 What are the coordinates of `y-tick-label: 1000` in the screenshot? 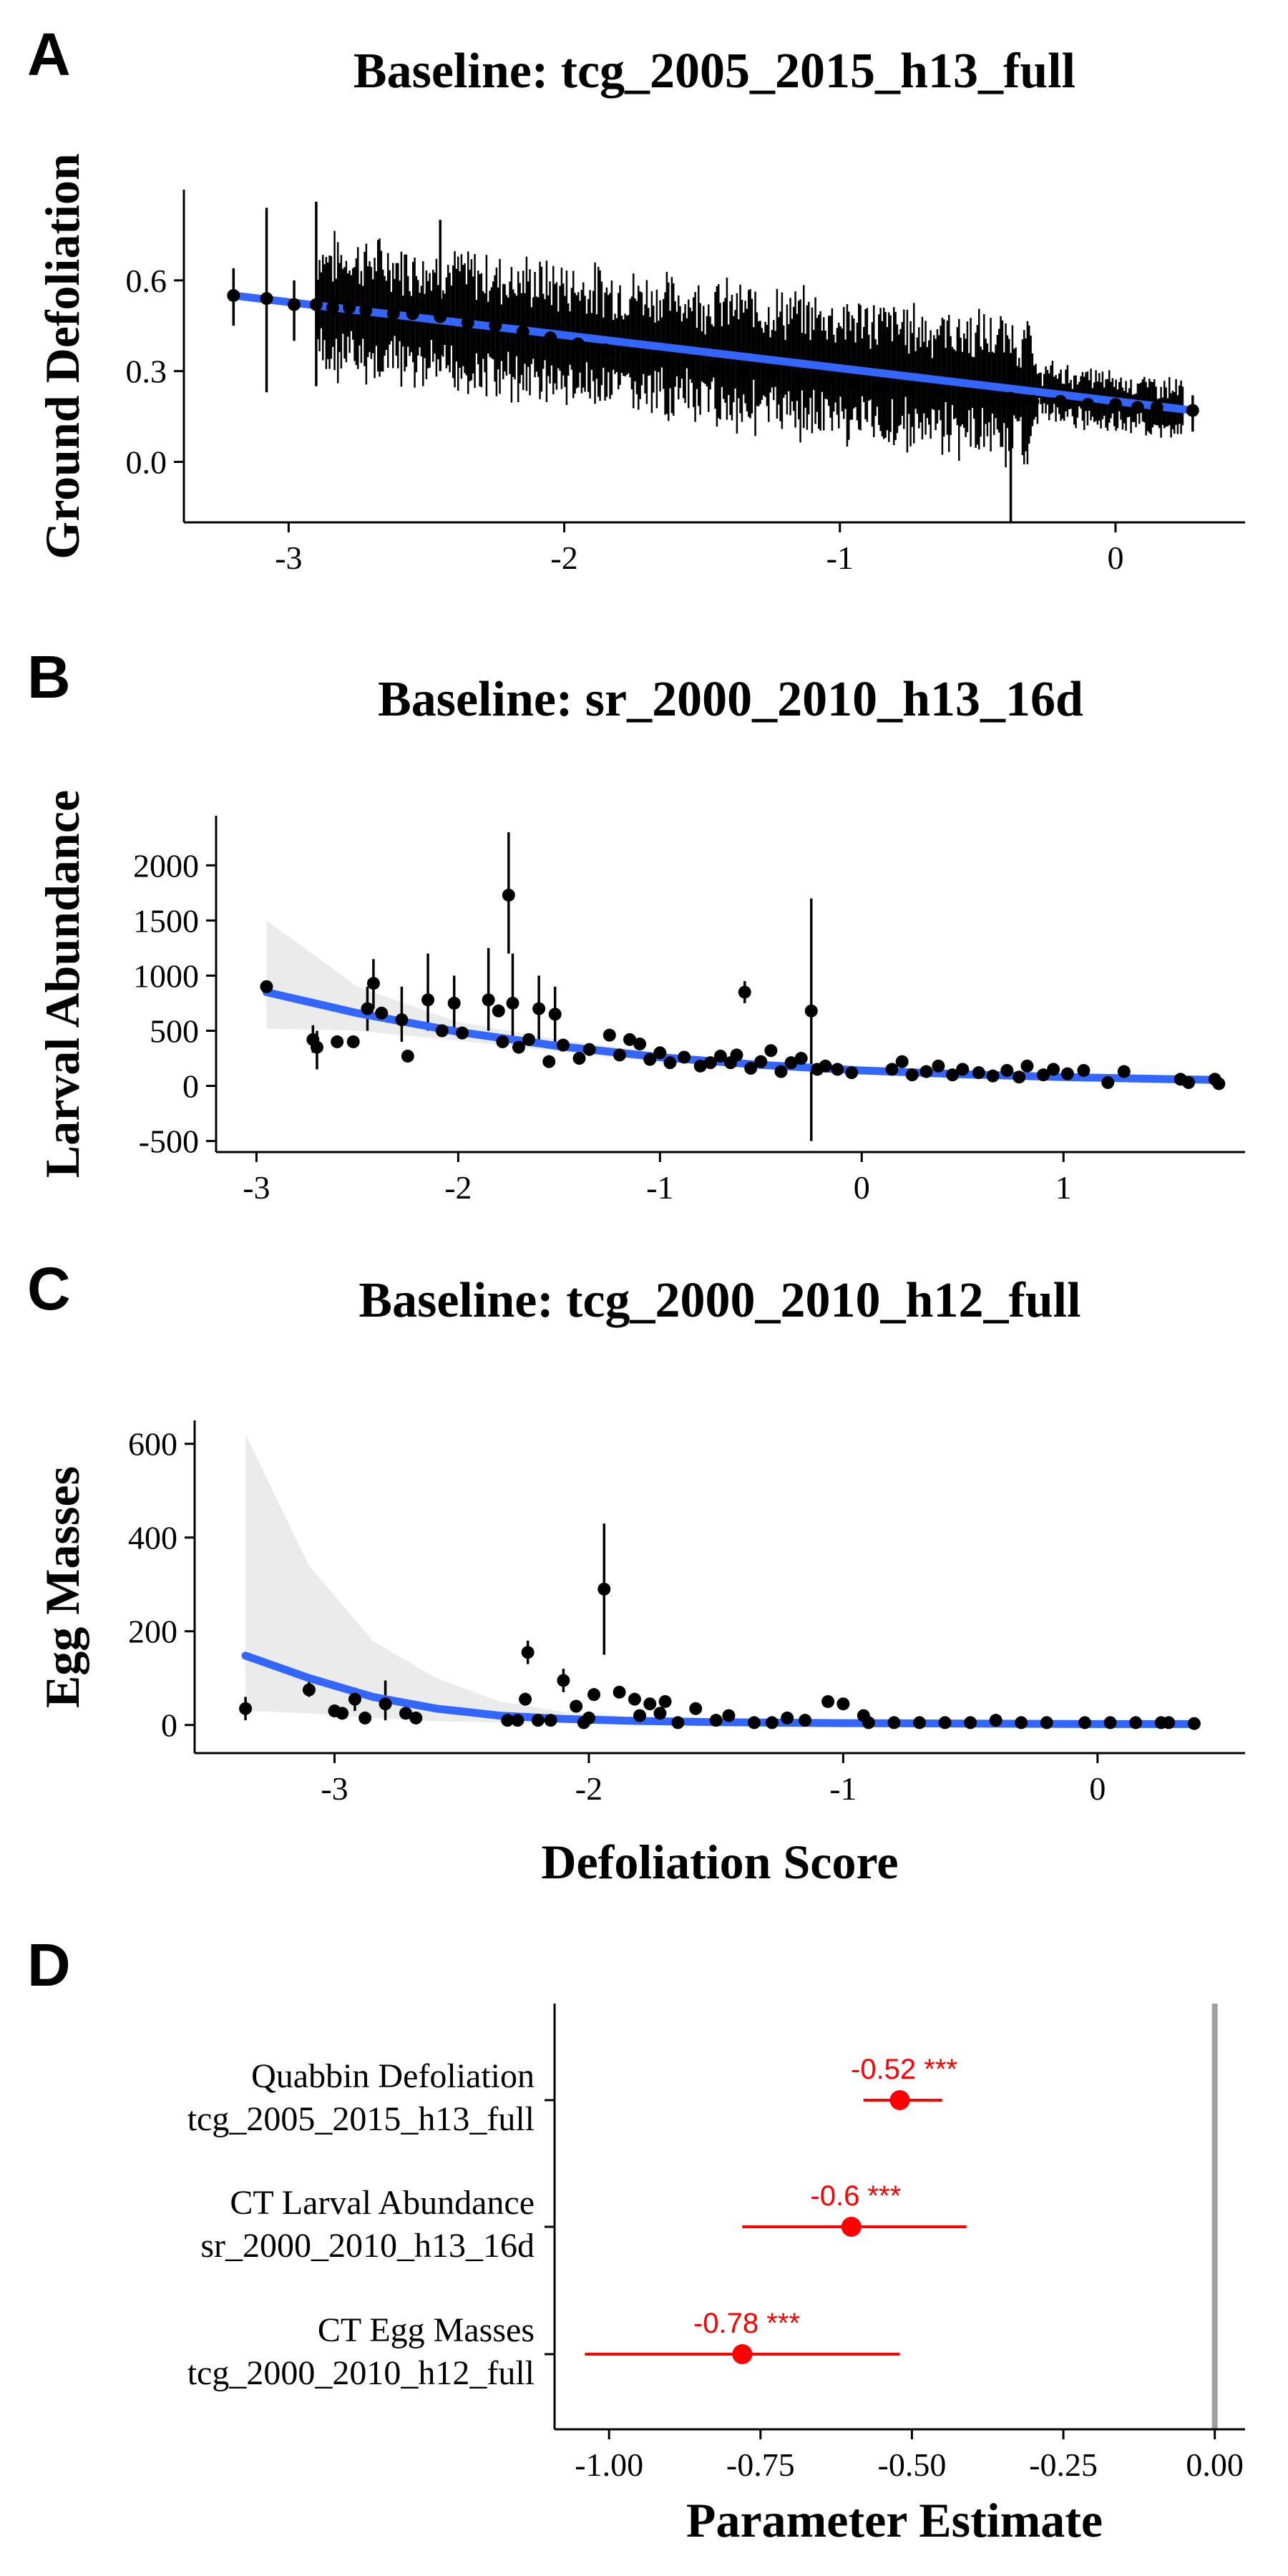 It's located at (166, 975).